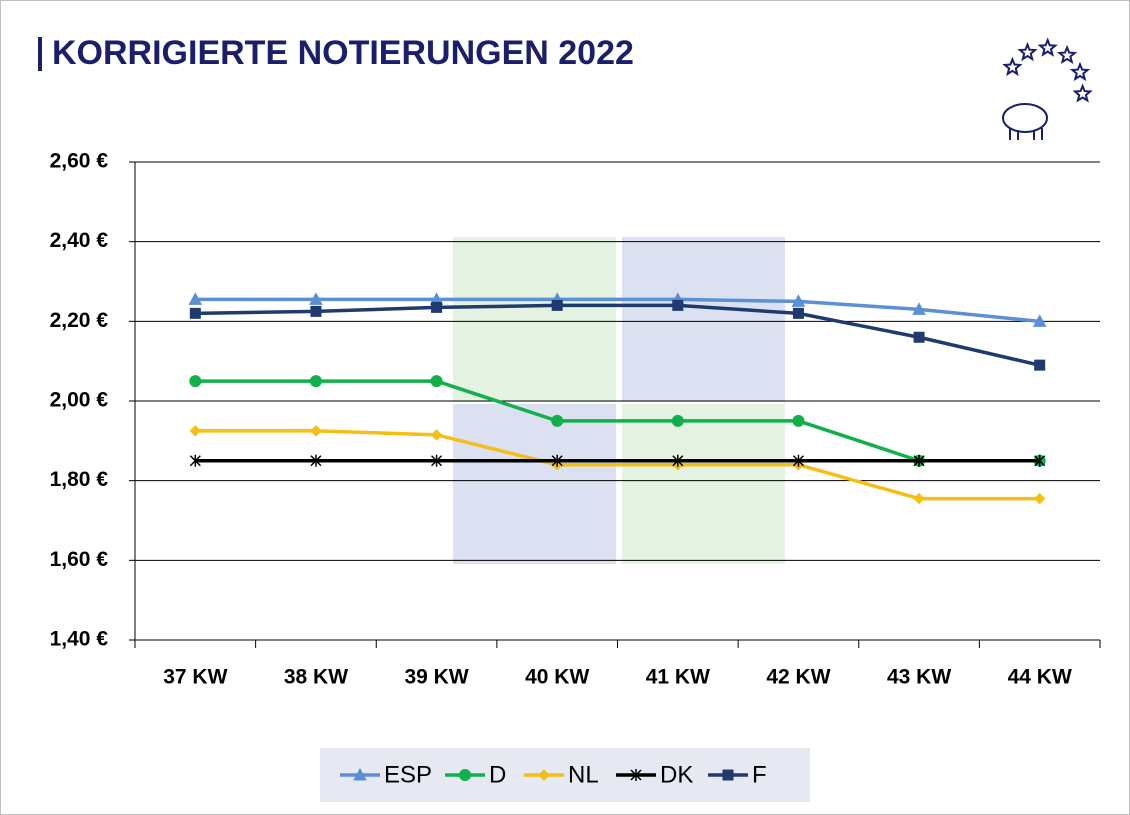 The image size is (1130, 815). Describe the element at coordinates (343, 53) in the screenshot. I see `chart-title: KORRIGIERTE NOTIERUNGEN 2022` at that location.